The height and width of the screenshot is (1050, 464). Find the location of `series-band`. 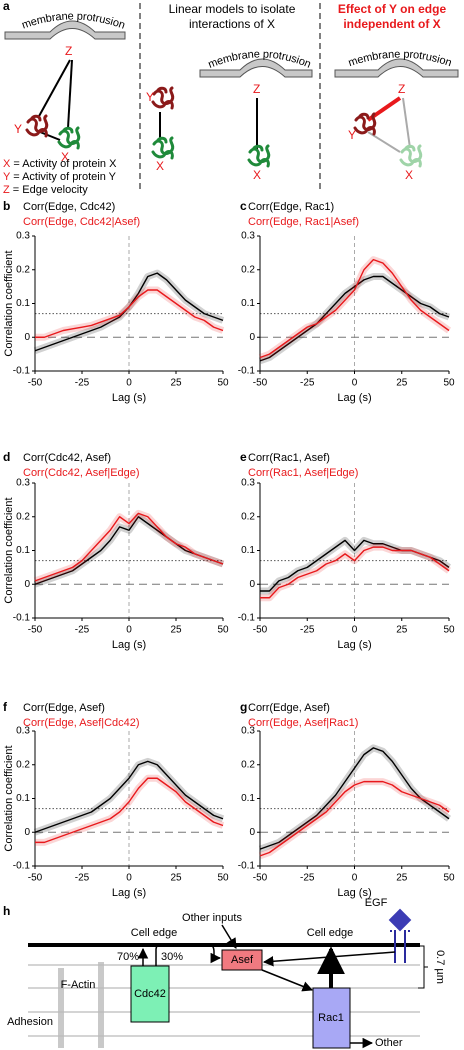

series-band is located at coordinates (129, 312).